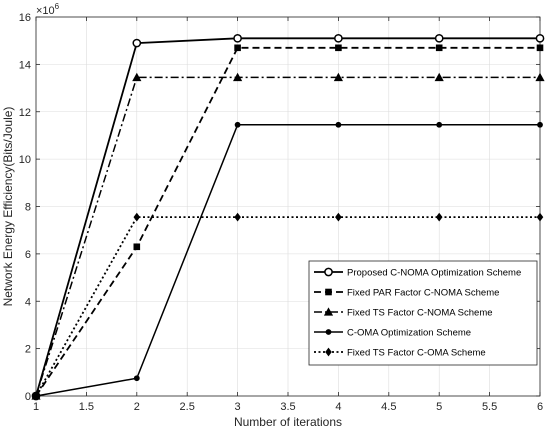  Describe the element at coordinates (28, 397) in the screenshot. I see `y-tick-label: 0` at that location.